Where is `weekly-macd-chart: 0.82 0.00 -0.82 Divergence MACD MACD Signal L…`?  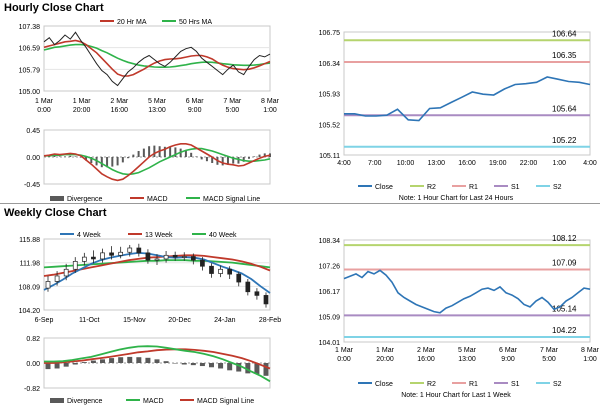
weekly-macd-chart: 0.82 0.00 -0.82 Divergence MACD MACD Signal L… is located at coordinates (147, 370).